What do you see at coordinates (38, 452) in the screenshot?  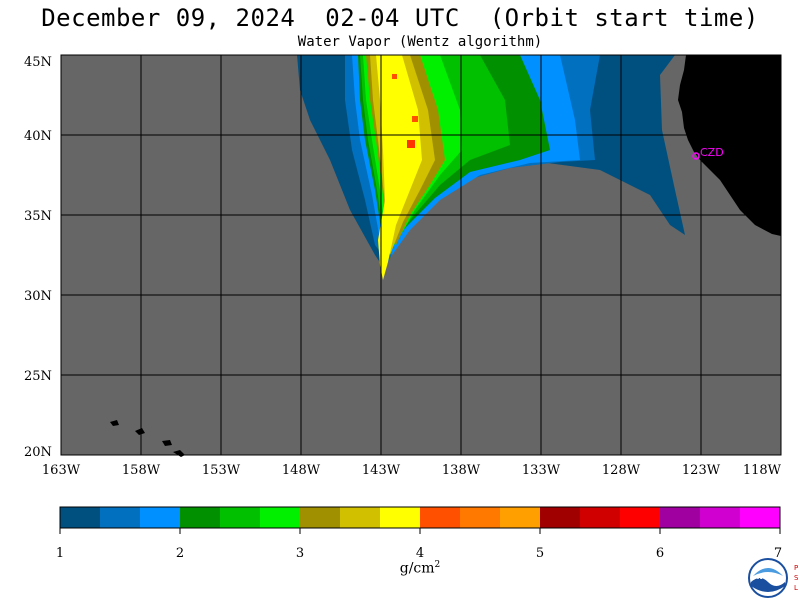 I see `lat-label: 20N` at bounding box center [38, 452].